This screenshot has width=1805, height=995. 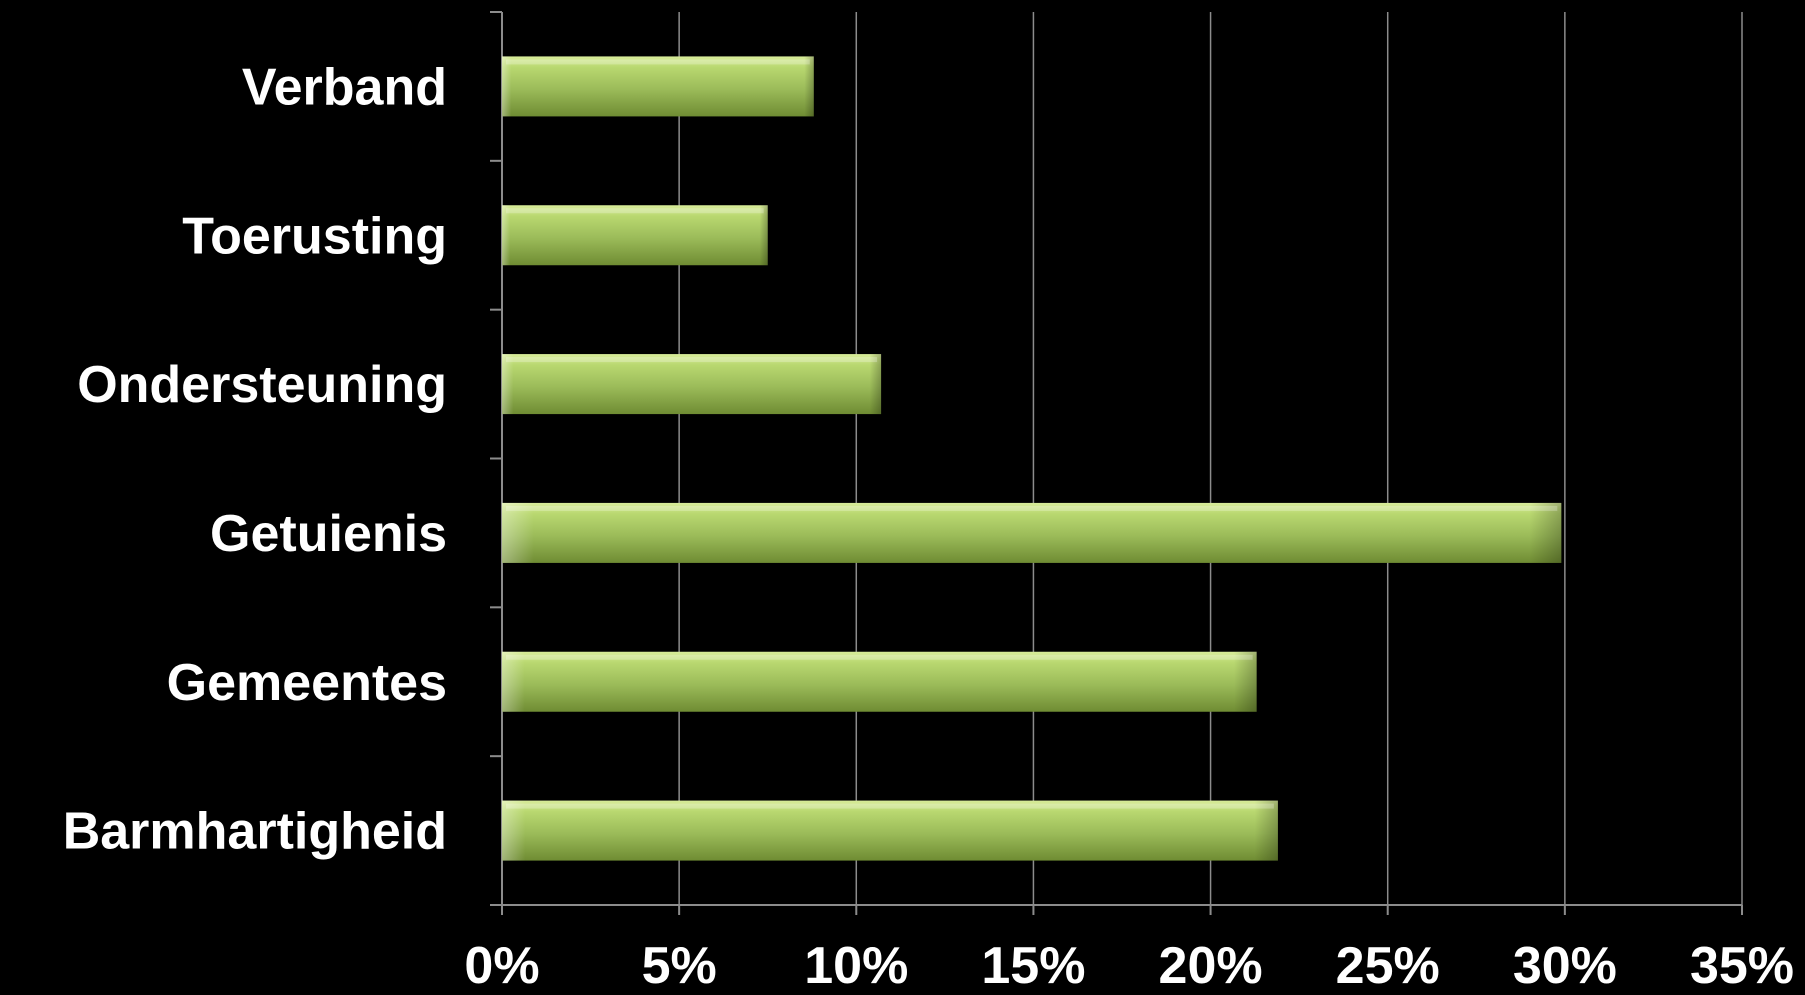 What do you see at coordinates (1388, 966) in the screenshot?
I see `x-tick-label-25: 25%` at bounding box center [1388, 966].